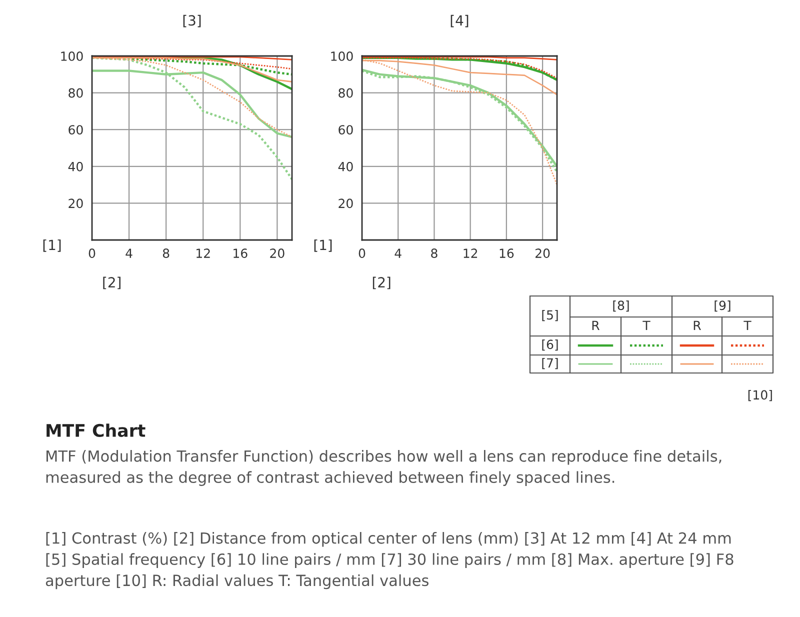 This screenshot has height=617, width=800. Describe the element at coordinates (550, 364) in the screenshot. I see `text: [7]` at that location.